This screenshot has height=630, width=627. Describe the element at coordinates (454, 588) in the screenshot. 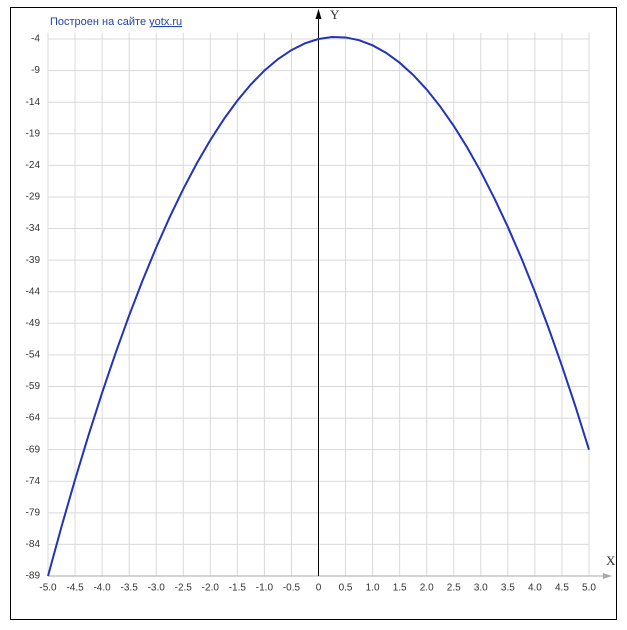

I see `x-tick-label: 2.5` at that location.